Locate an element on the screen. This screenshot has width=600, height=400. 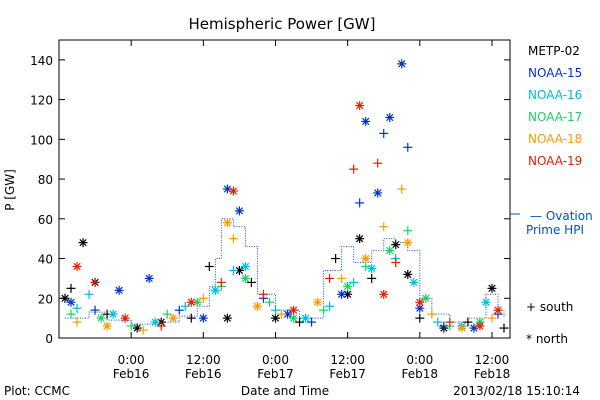
y-tick-label: 20 is located at coordinates (45, 299).